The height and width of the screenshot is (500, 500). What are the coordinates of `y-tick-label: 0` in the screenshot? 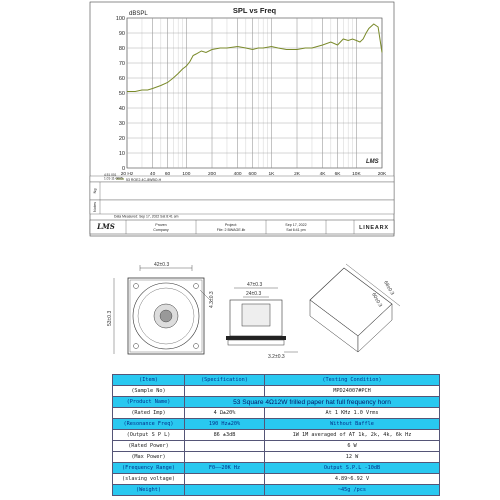 It's located at (123, 169).